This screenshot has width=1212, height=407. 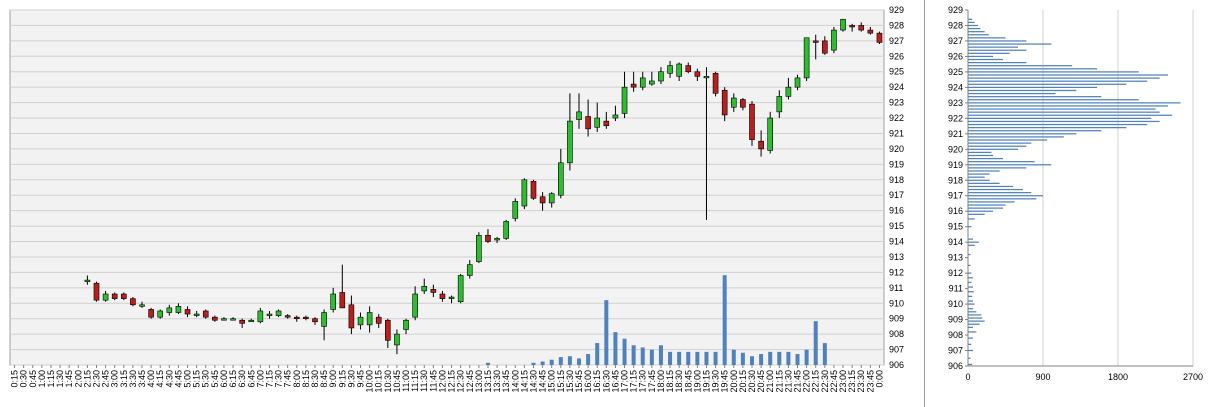 What do you see at coordinates (706, 381) in the screenshot?
I see `x-tick-label: 19:15` at bounding box center [706, 381].